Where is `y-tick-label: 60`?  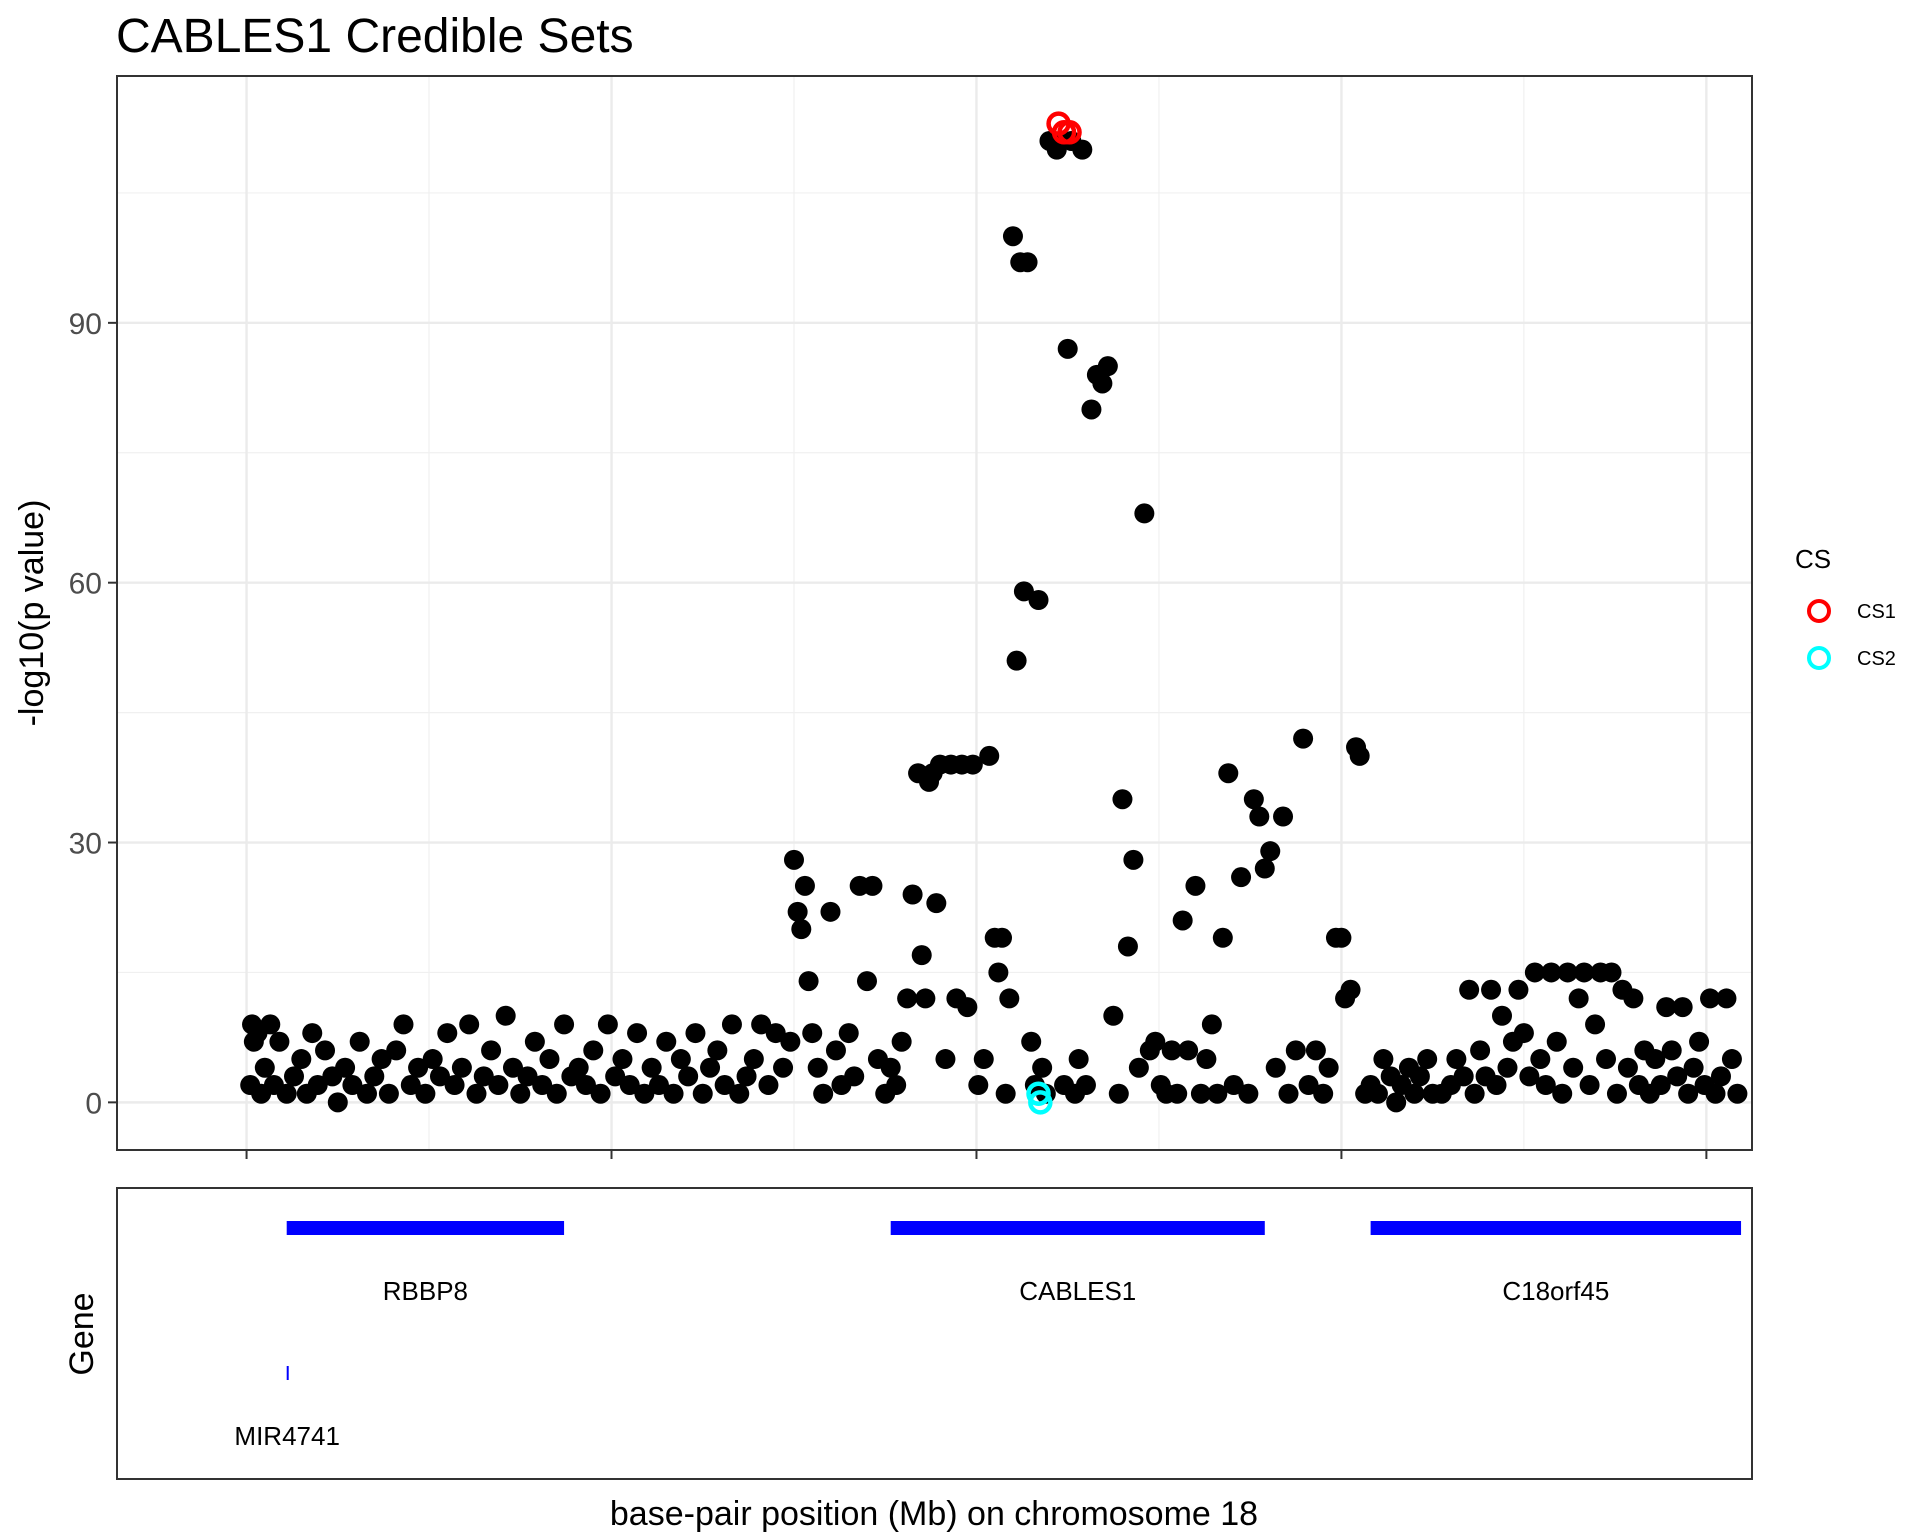
y-tick-label: 60 is located at coordinates (85, 584).